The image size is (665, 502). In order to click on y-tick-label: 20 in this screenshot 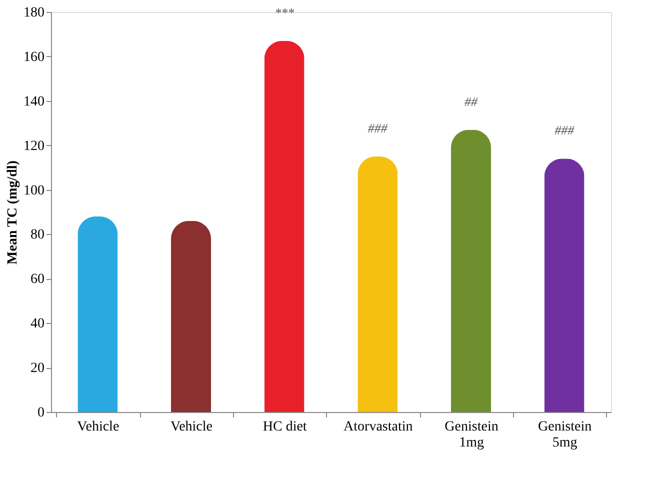, I will do `click(37, 368)`.